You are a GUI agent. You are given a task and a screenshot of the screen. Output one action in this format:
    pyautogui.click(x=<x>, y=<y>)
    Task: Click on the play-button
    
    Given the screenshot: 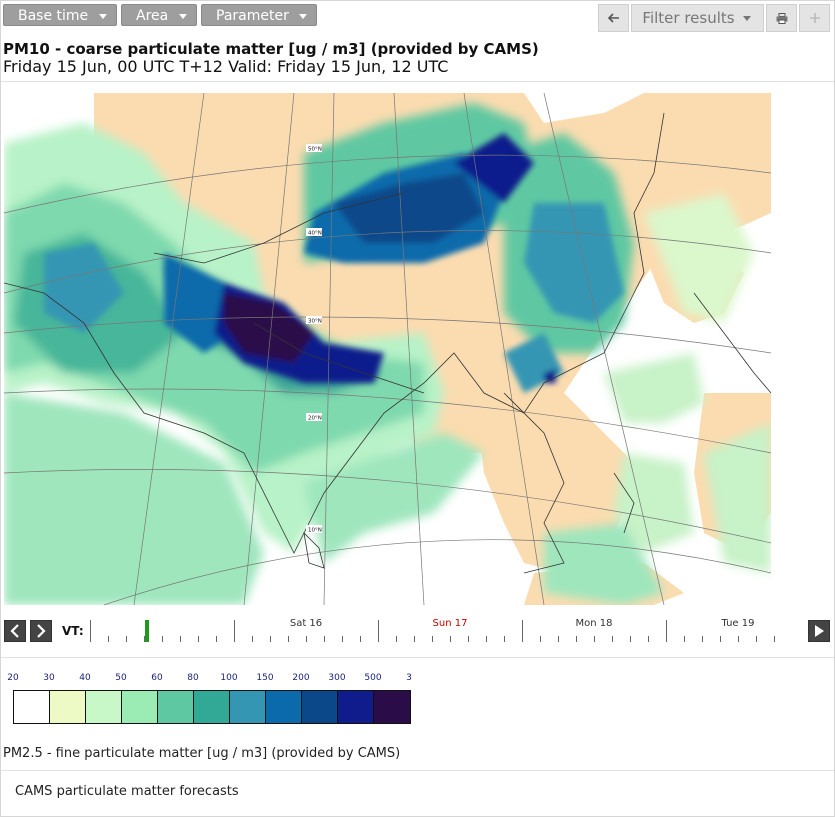 What is the action you would take?
    pyautogui.click(x=819, y=631)
    